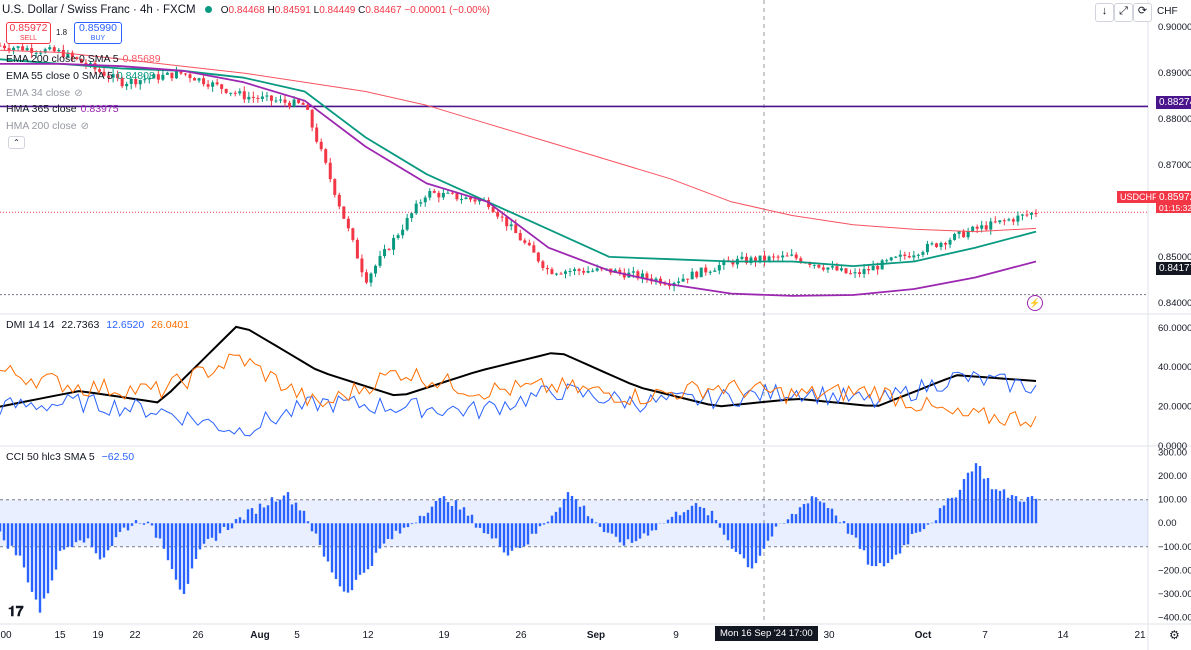  I want to click on legend-ema55: EMA 55 close 0 SMA 5 0.84808, so click(80, 76).